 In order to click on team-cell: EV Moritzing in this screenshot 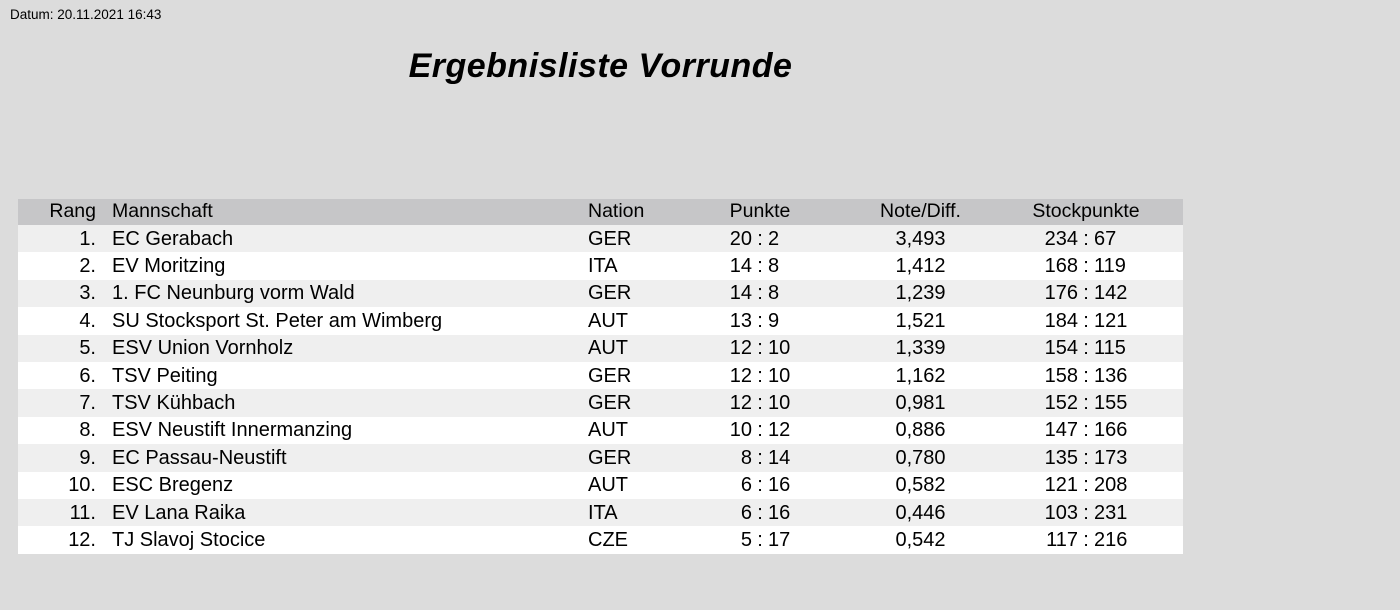, I will do `click(169, 266)`.